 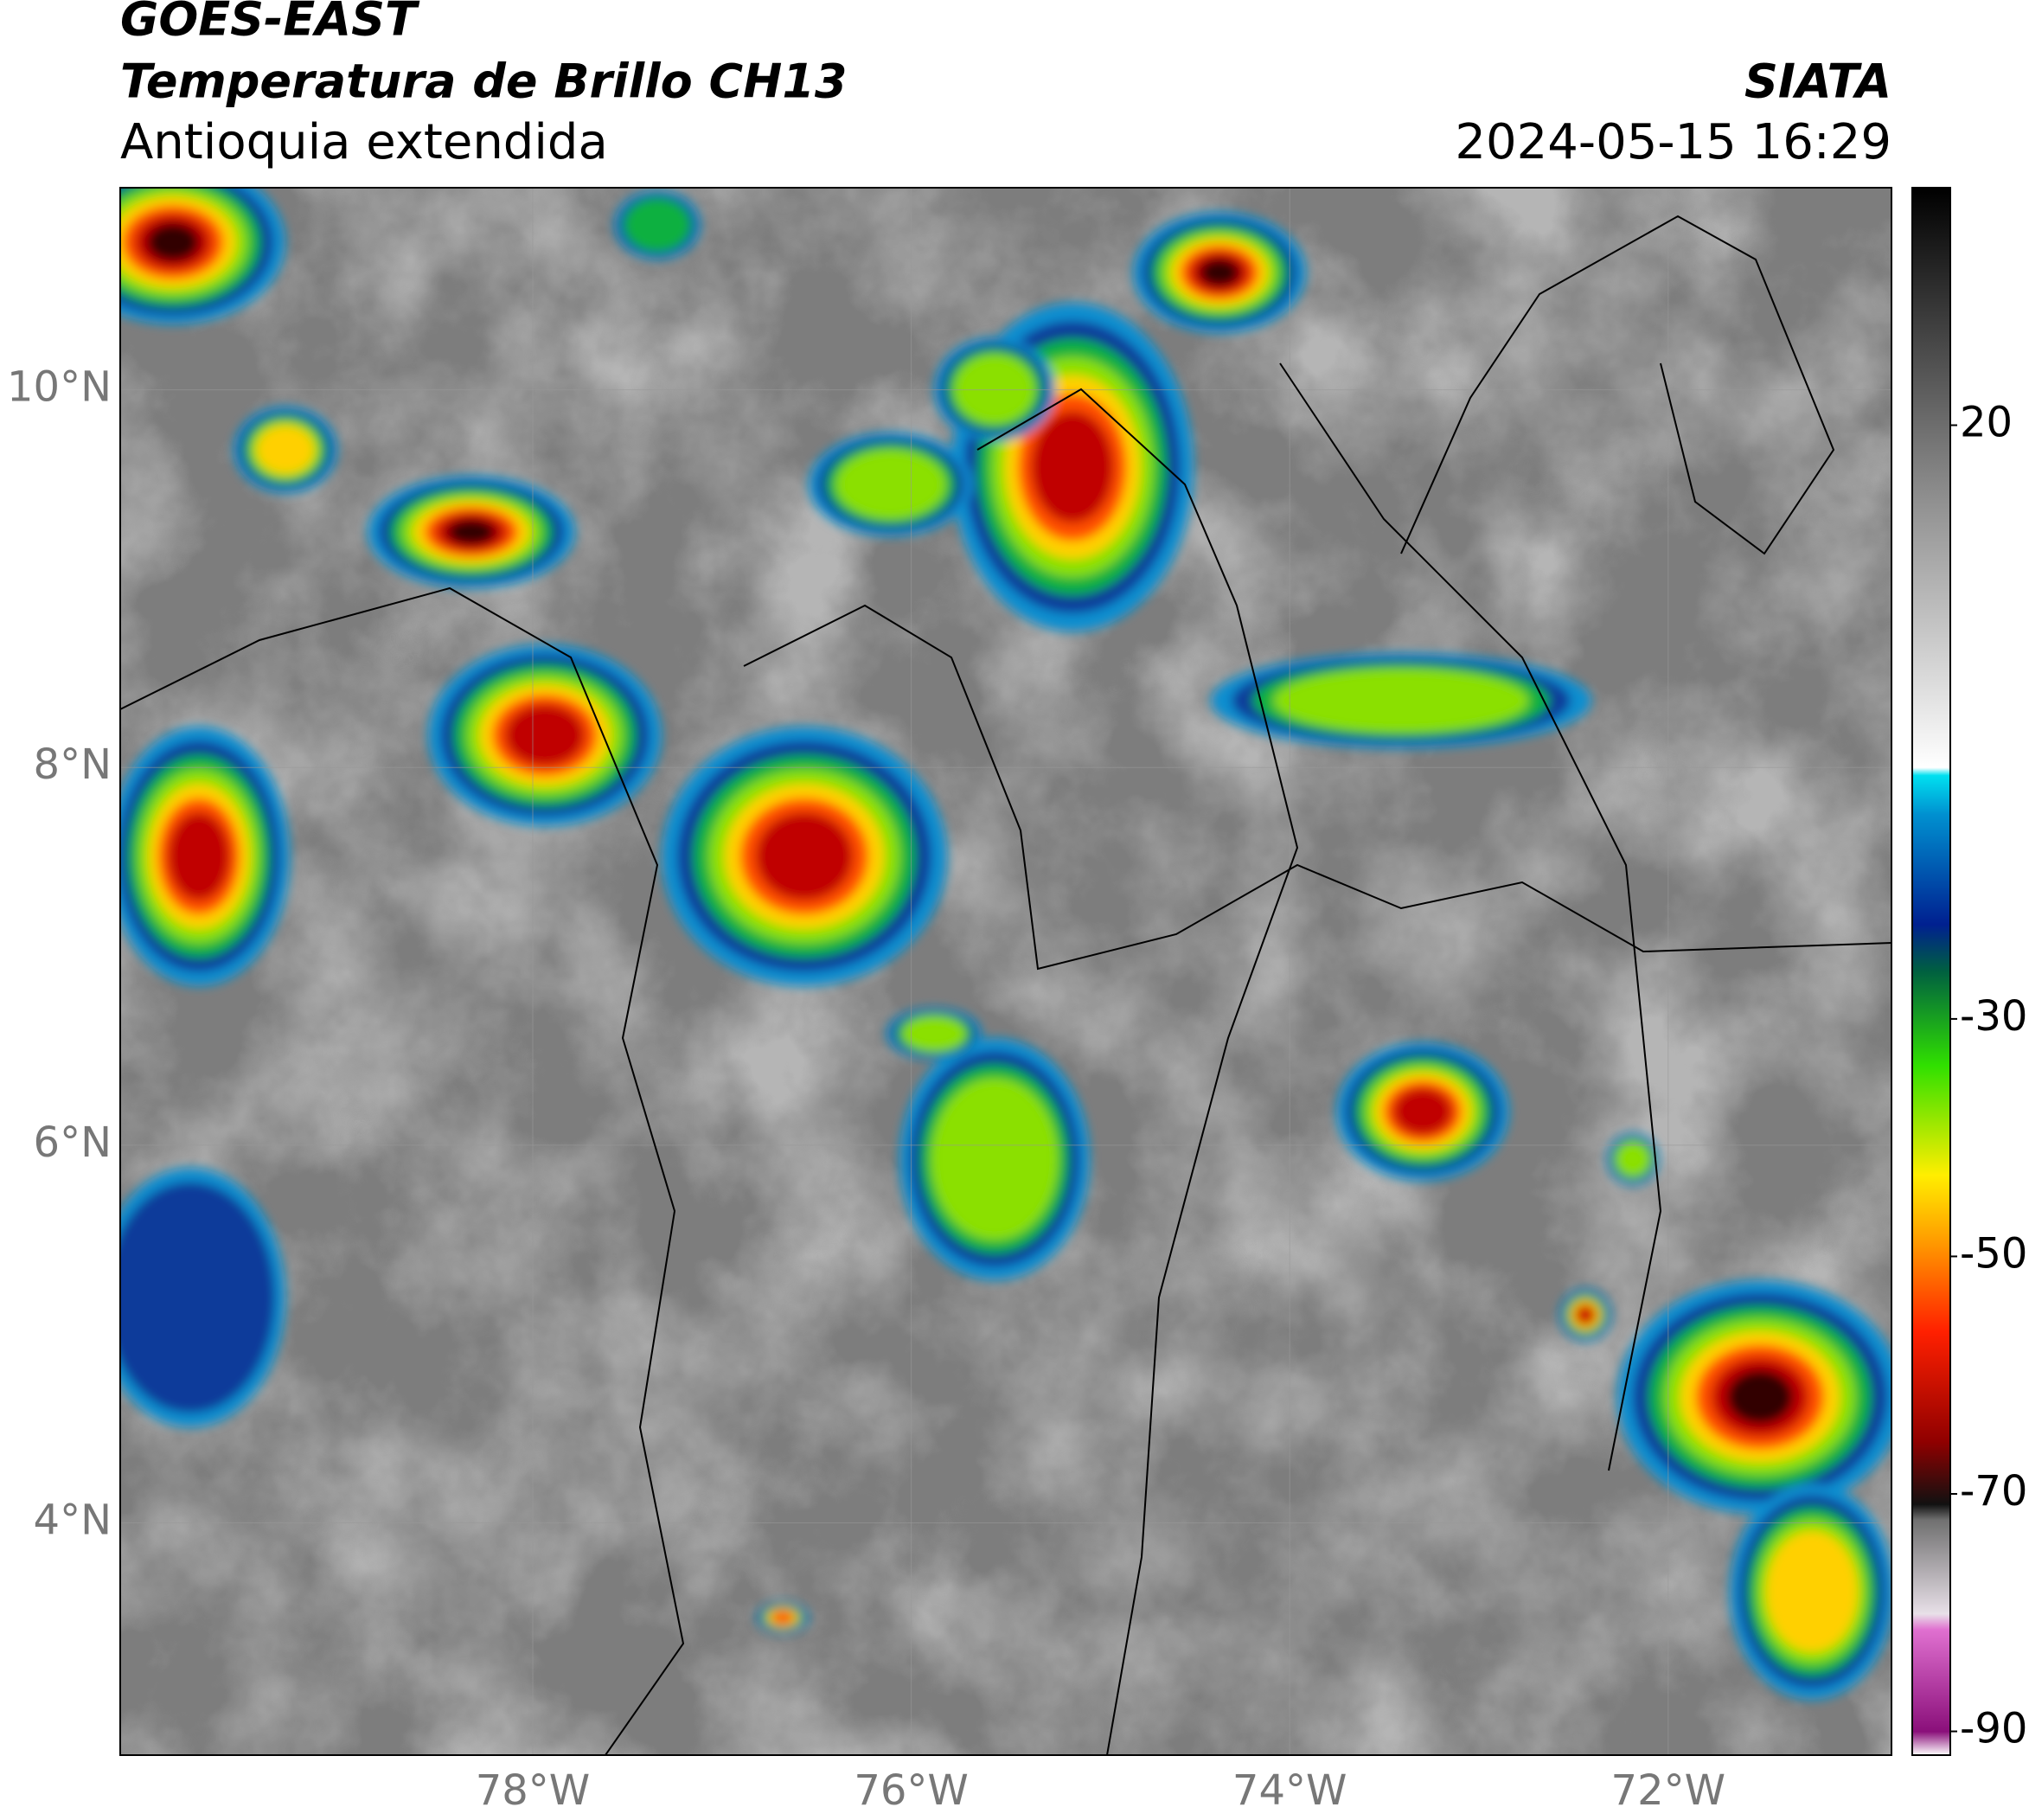 I want to click on lon-tick-label: 76°W, so click(x=911, y=1790).